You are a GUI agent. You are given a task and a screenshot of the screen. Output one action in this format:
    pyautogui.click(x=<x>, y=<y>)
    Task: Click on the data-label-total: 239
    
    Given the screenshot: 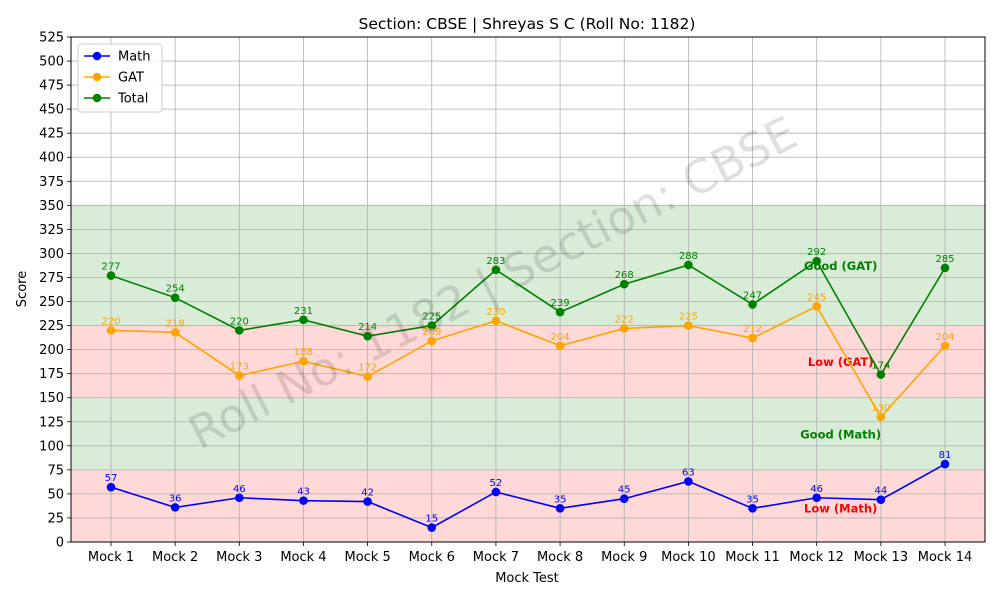 What is the action you would take?
    pyautogui.click(x=560, y=303)
    